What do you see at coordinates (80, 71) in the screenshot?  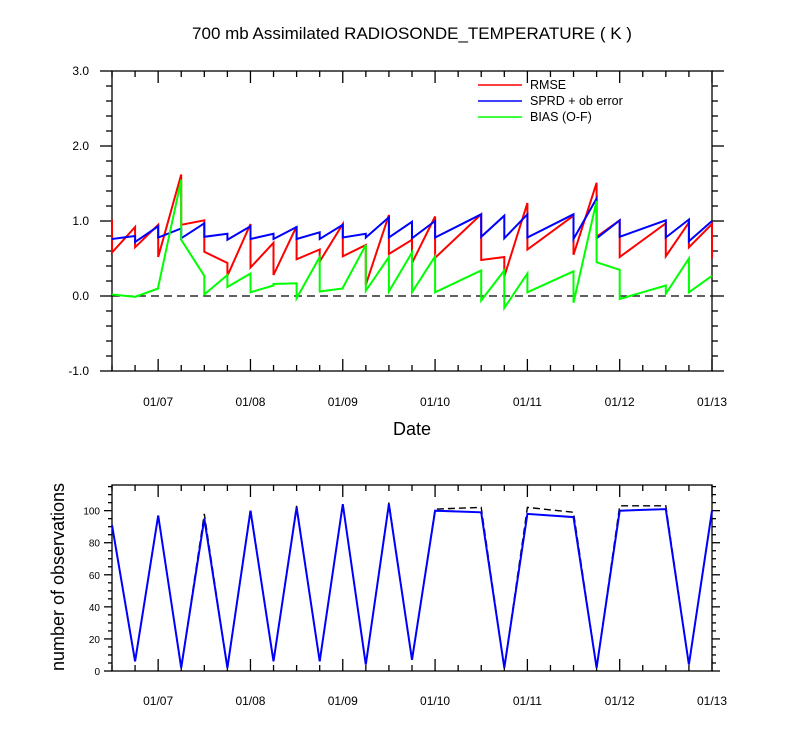 I see `y-tick-label: 3.0` at bounding box center [80, 71].